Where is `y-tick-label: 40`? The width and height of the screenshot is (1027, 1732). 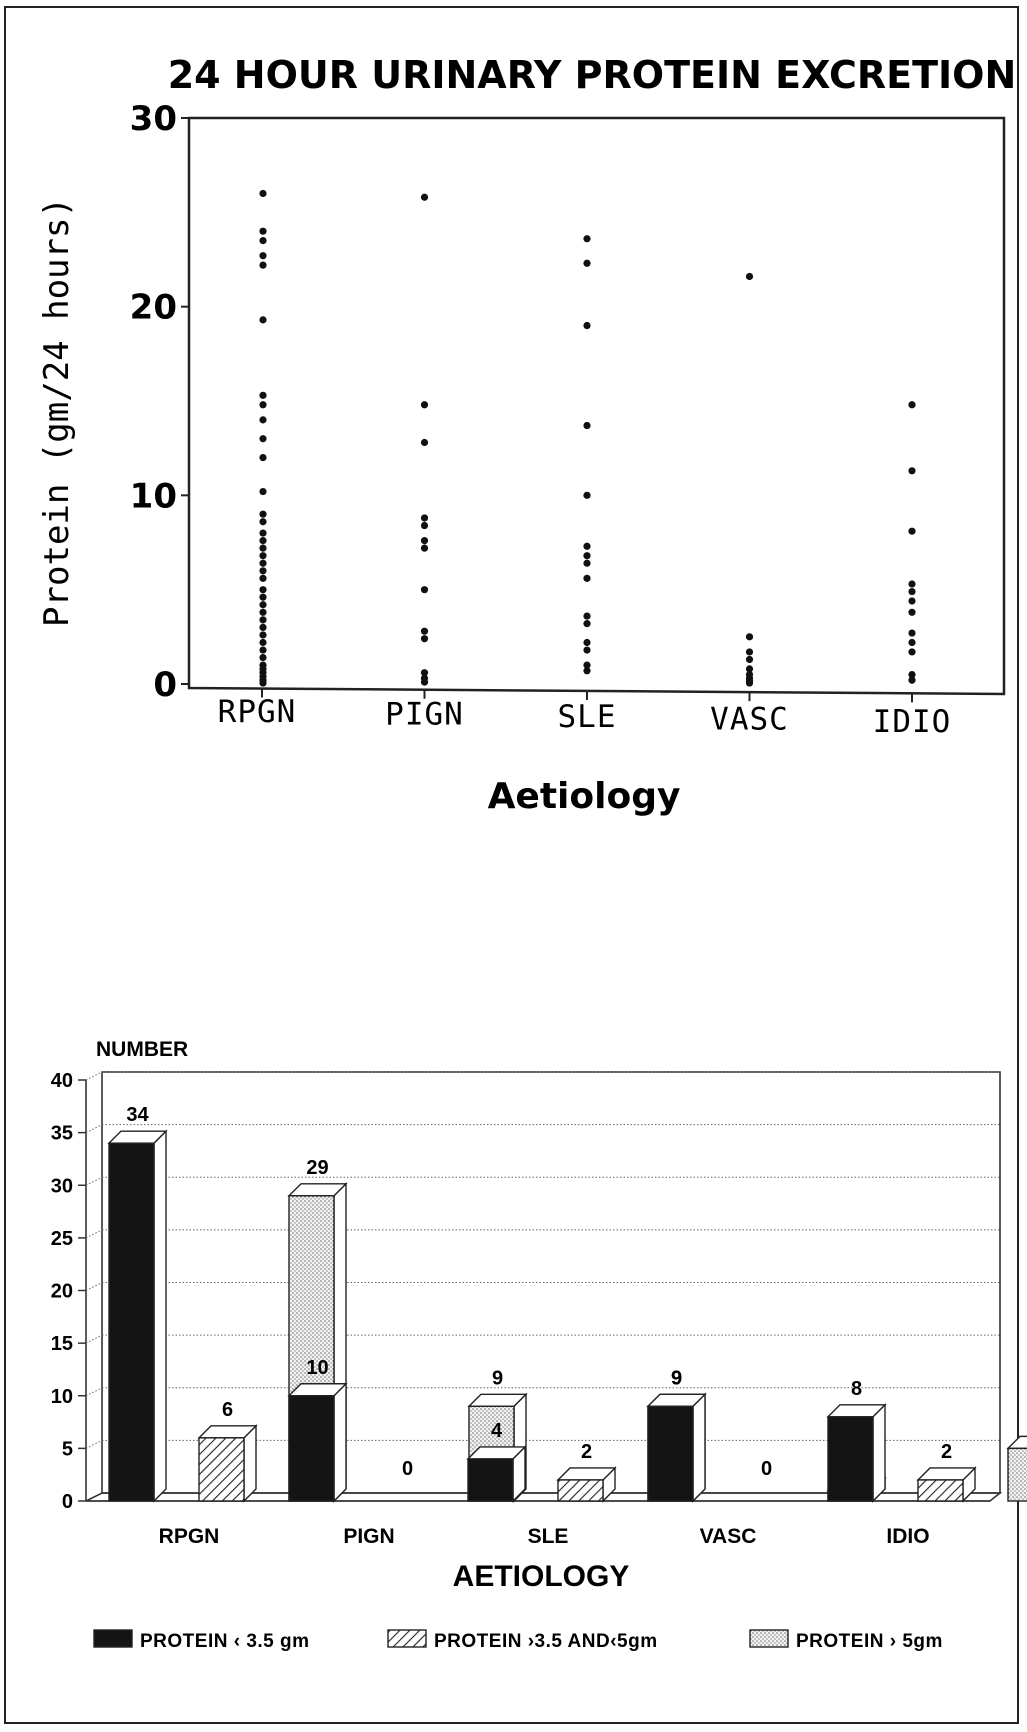 y-tick-label: 40 is located at coordinates (62, 1081).